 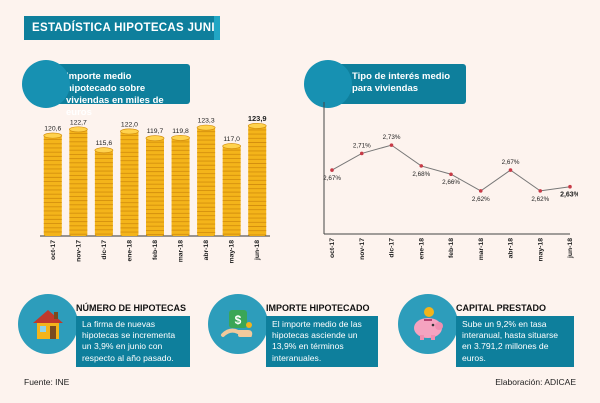 What do you see at coordinates (129, 124) in the screenshot?
I see `bar-value-label: 122,0` at bounding box center [129, 124].